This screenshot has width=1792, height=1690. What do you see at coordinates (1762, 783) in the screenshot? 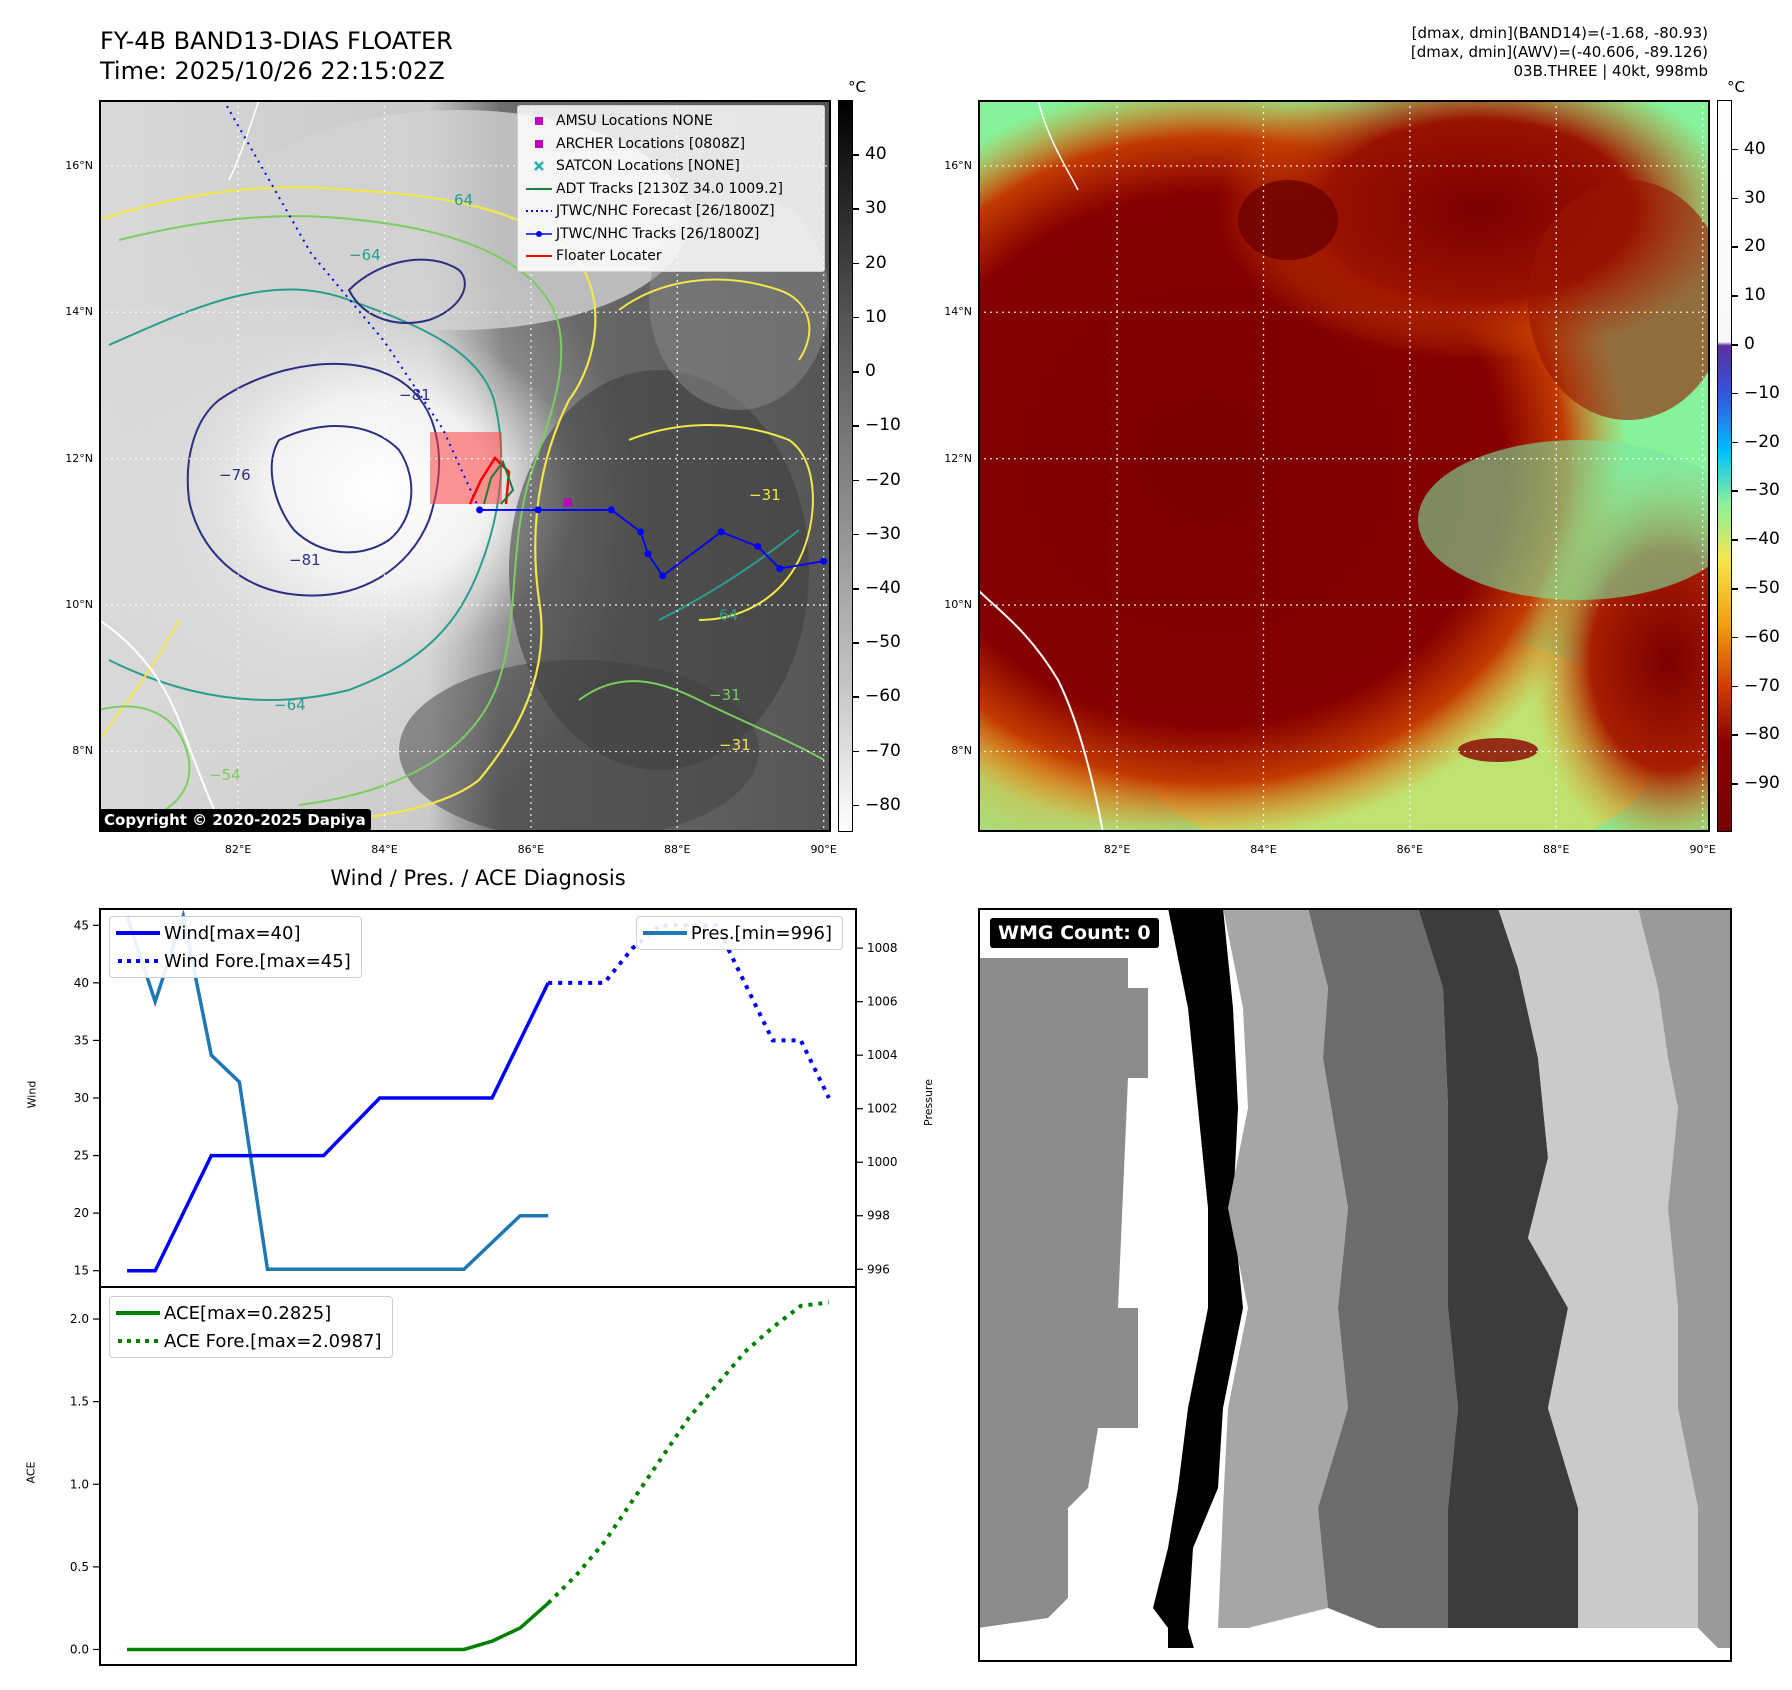
I see `colorbar-tick-label: −90` at bounding box center [1762, 783].